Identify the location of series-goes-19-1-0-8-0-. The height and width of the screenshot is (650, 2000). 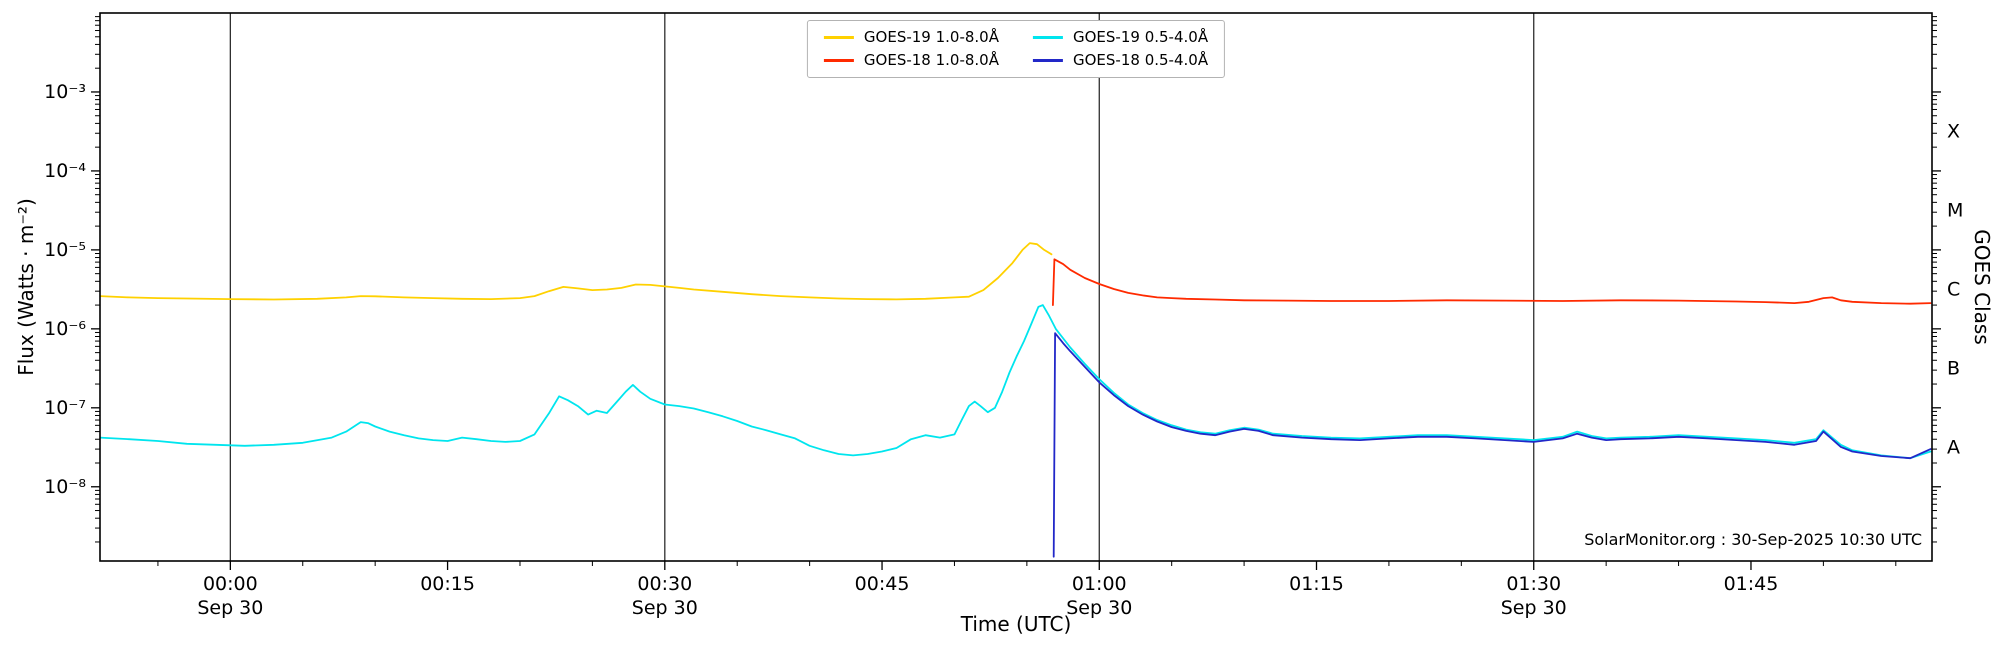
(576, 271).